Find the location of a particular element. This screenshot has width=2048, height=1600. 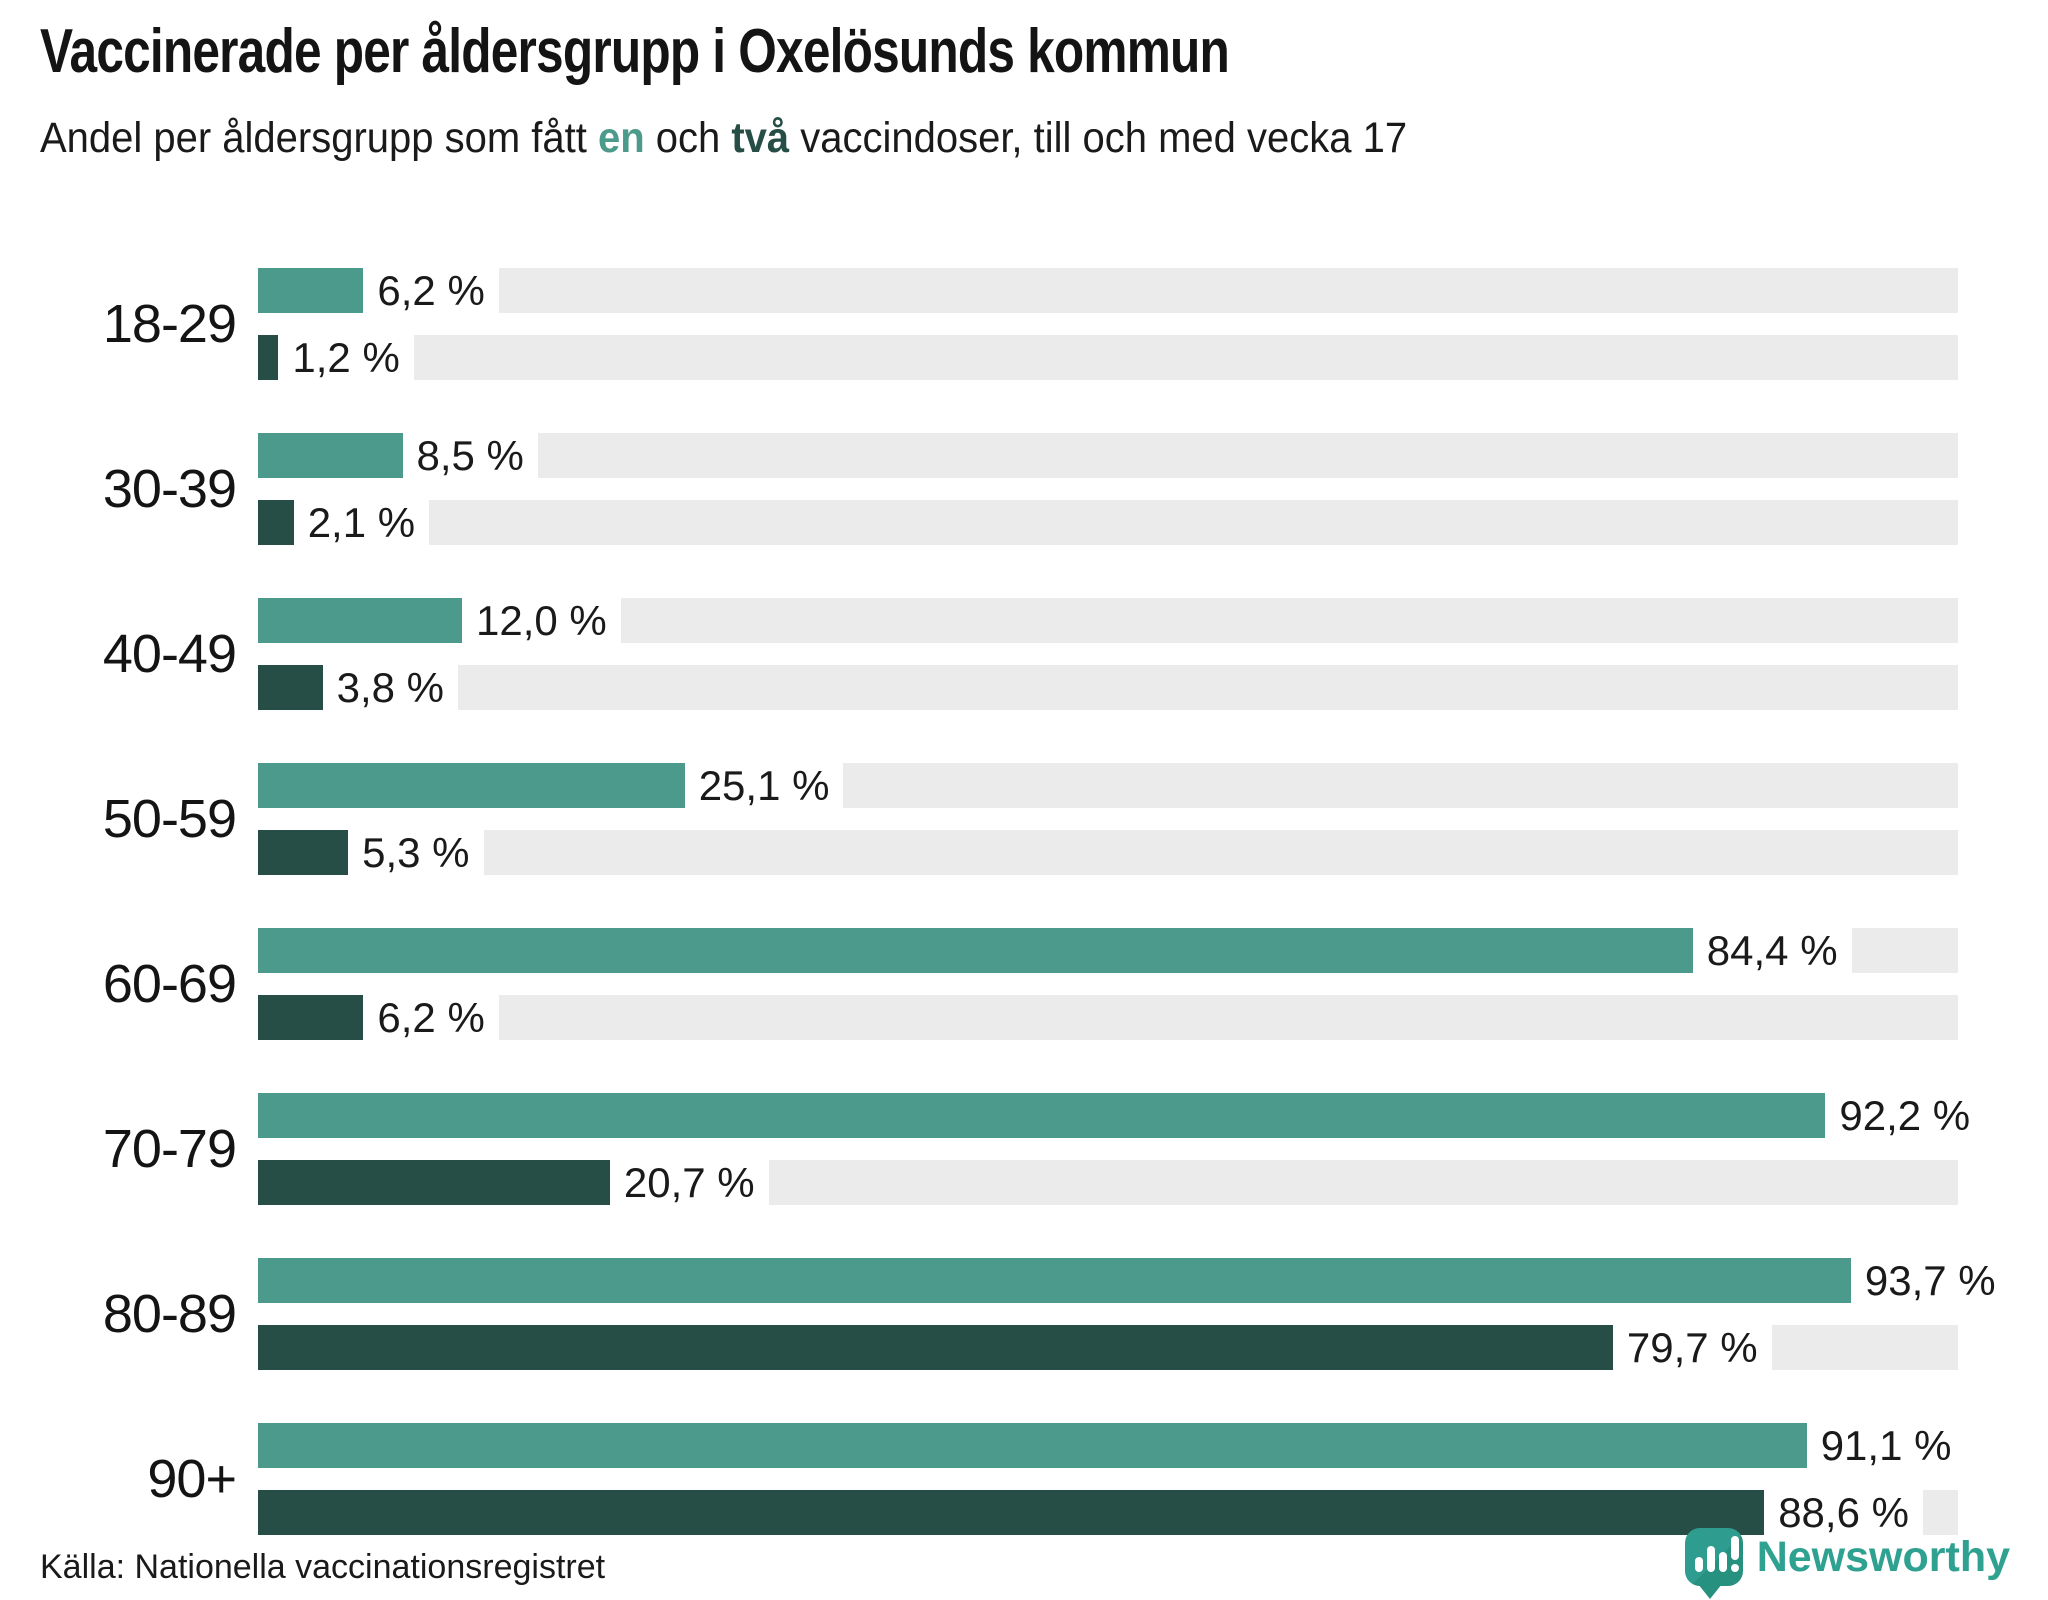

value-label-one-dose: 92,2 % is located at coordinates (1905, 1115).